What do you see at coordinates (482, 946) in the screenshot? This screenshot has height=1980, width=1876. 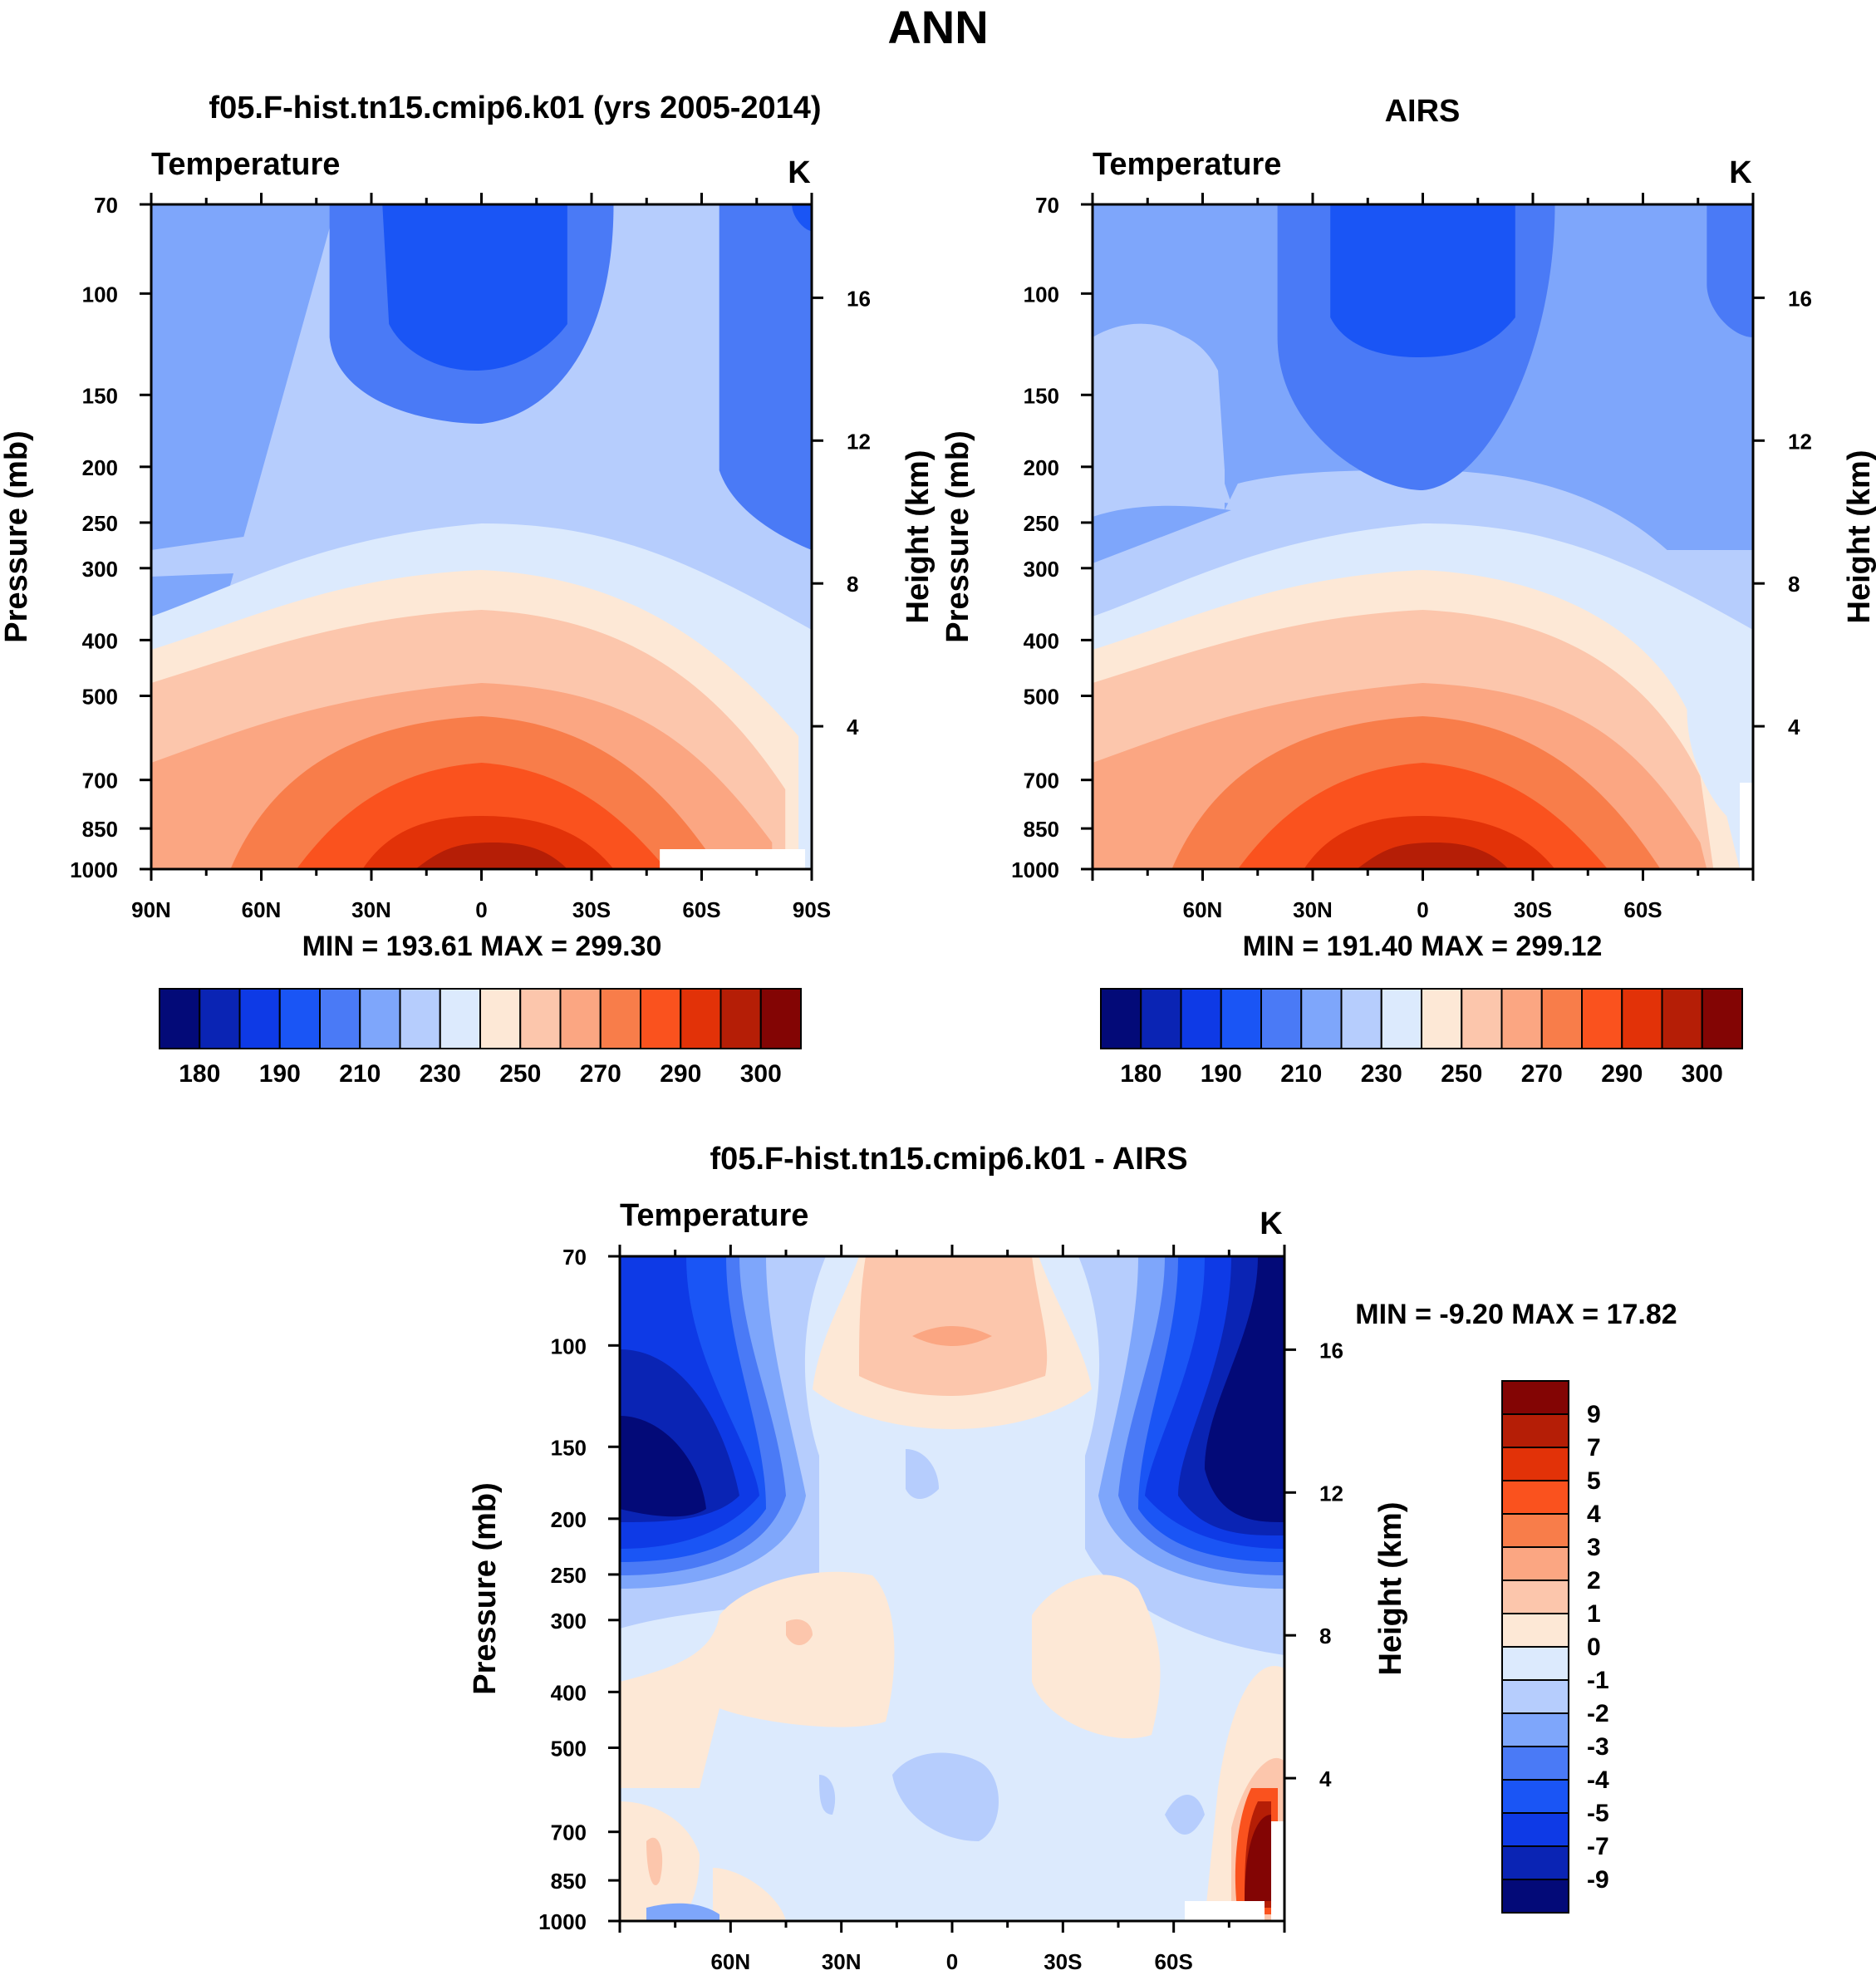 I see `panel-model-stats: MIN = 193.61 MAX = 299.30` at bounding box center [482, 946].